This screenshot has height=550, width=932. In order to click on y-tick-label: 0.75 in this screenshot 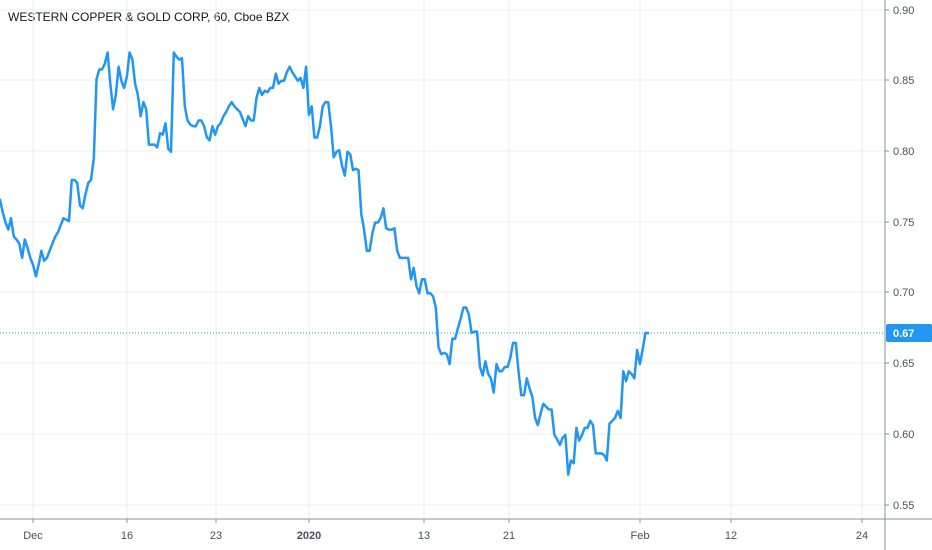, I will do `click(903, 223)`.